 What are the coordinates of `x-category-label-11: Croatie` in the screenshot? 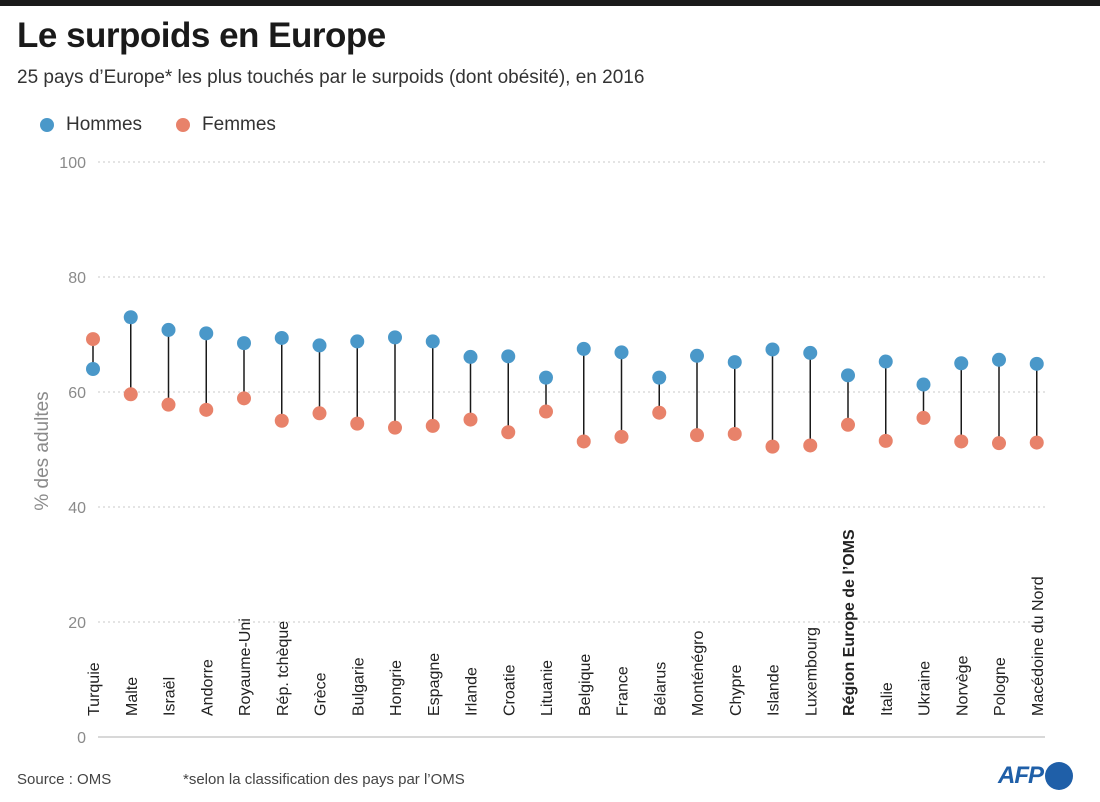 It's located at (509, 690).